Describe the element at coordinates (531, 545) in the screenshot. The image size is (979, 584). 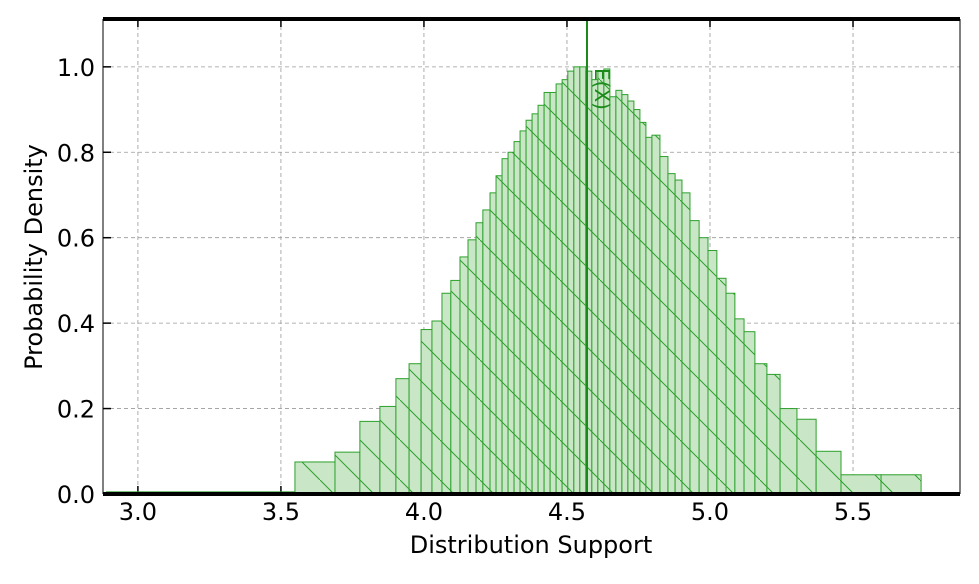
I see `x-axis-label: Distribution Support` at that location.